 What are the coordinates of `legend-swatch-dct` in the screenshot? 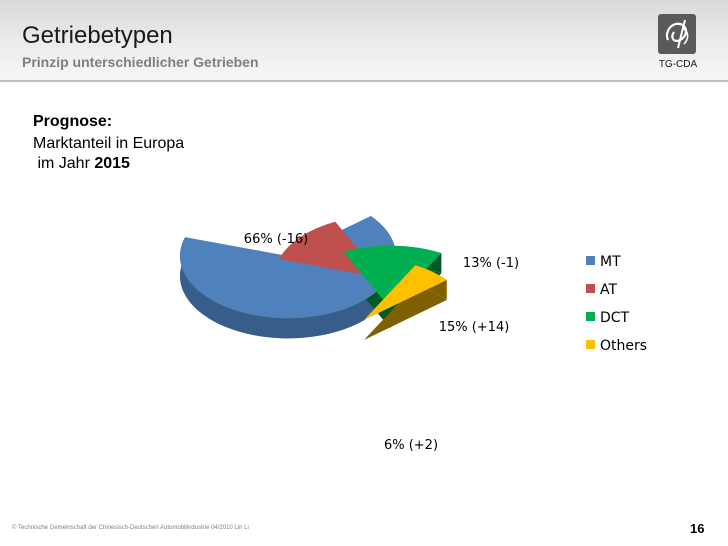 It's located at (590, 316).